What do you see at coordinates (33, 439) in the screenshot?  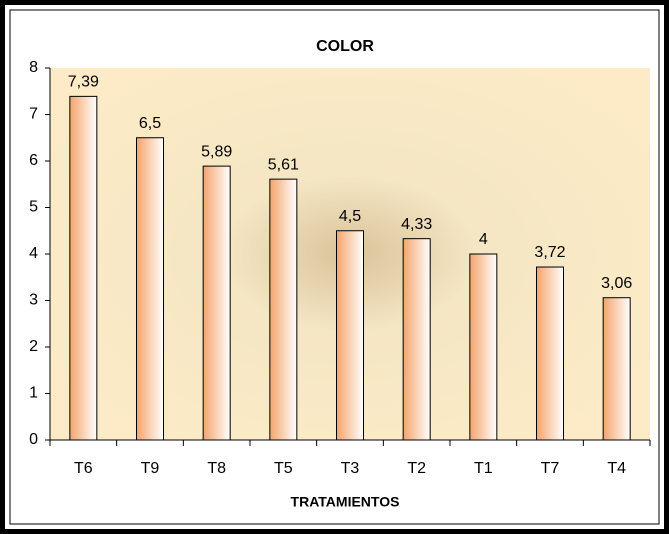 I see `y-tick-label: 0` at bounding box center [33, 439].